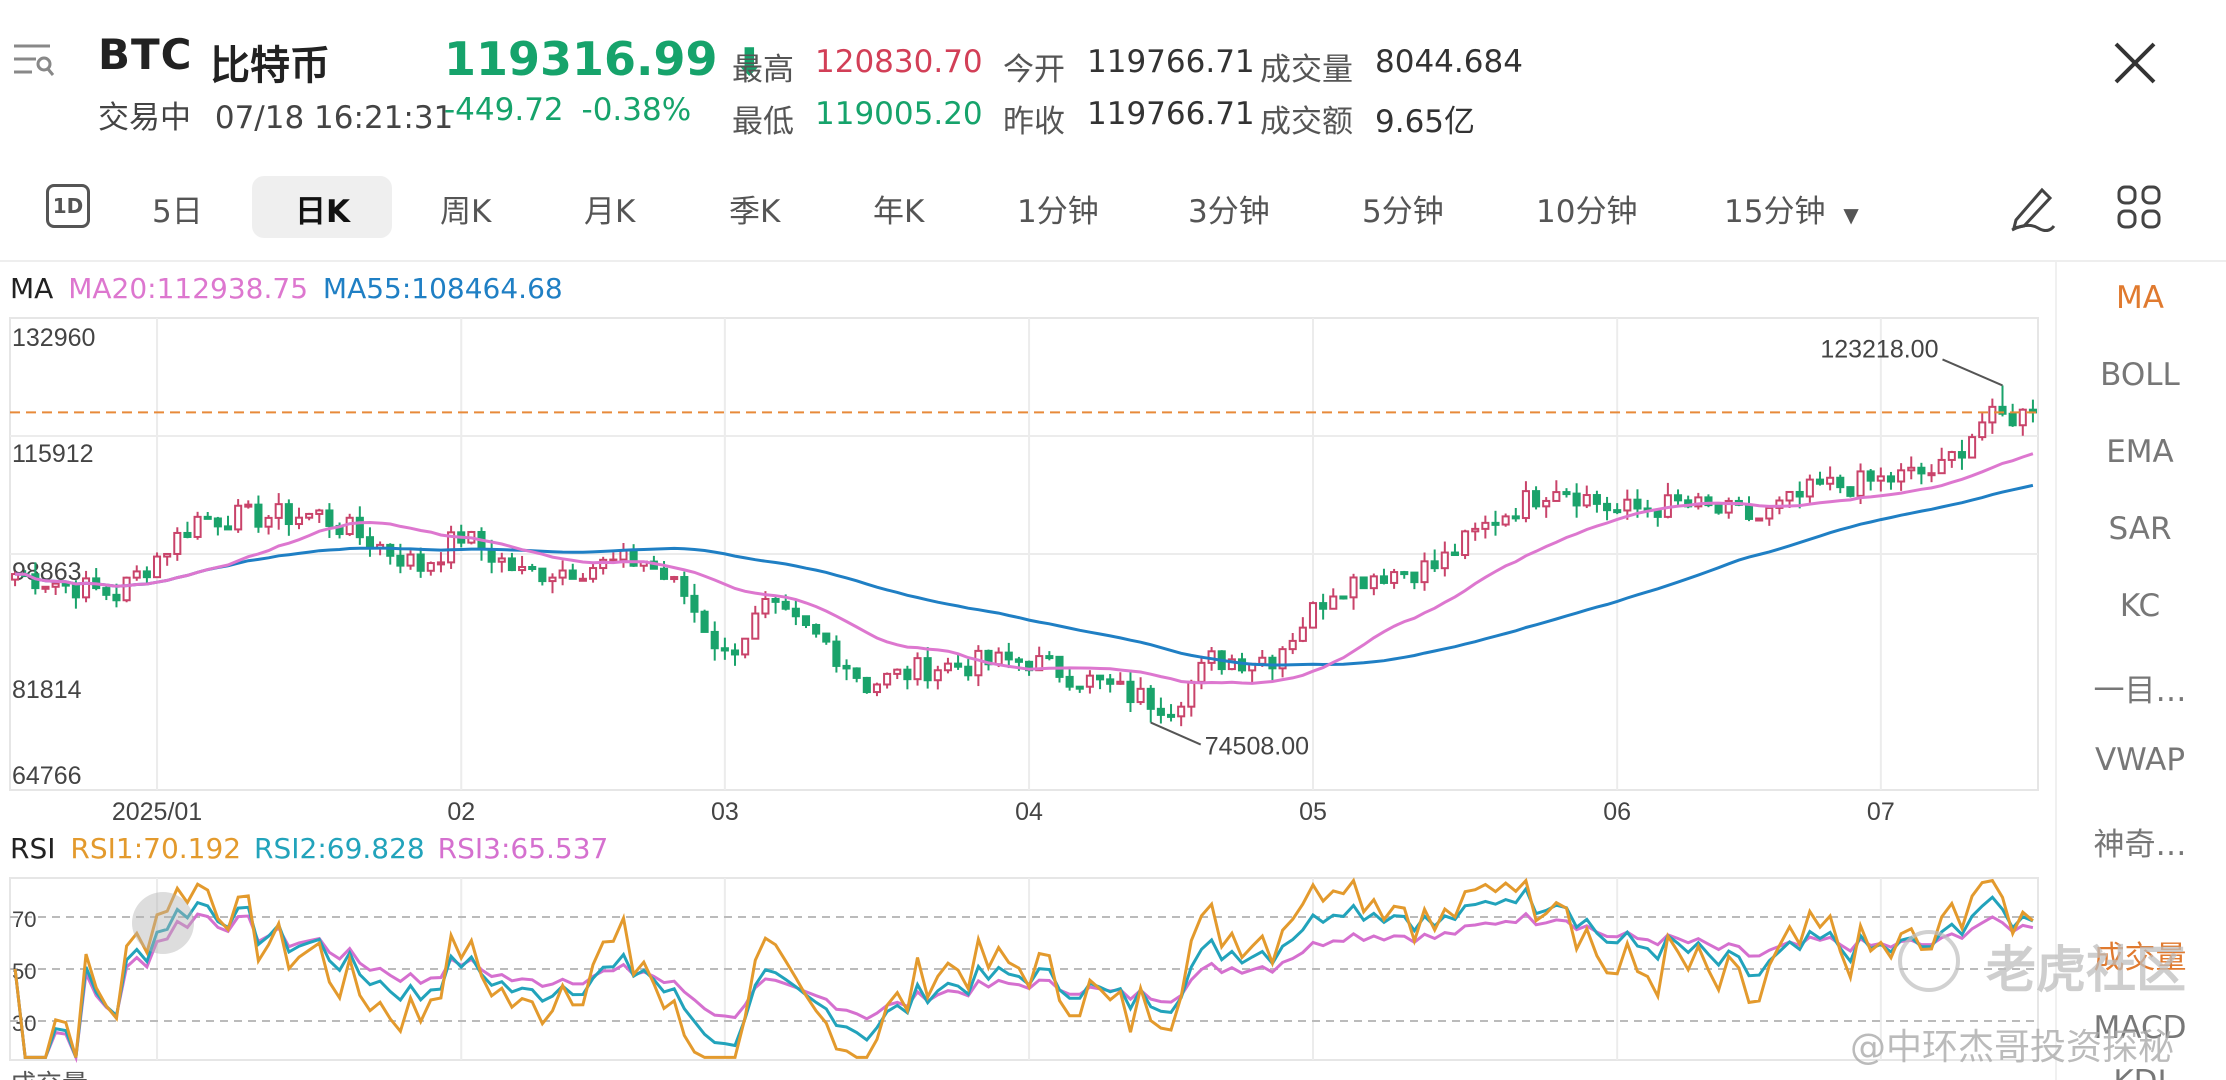 The image size is (2226, 1080). Describe the element at coordinates (1306, 122) in the screenshot. I see `turnover-label: 成交额` at that location.